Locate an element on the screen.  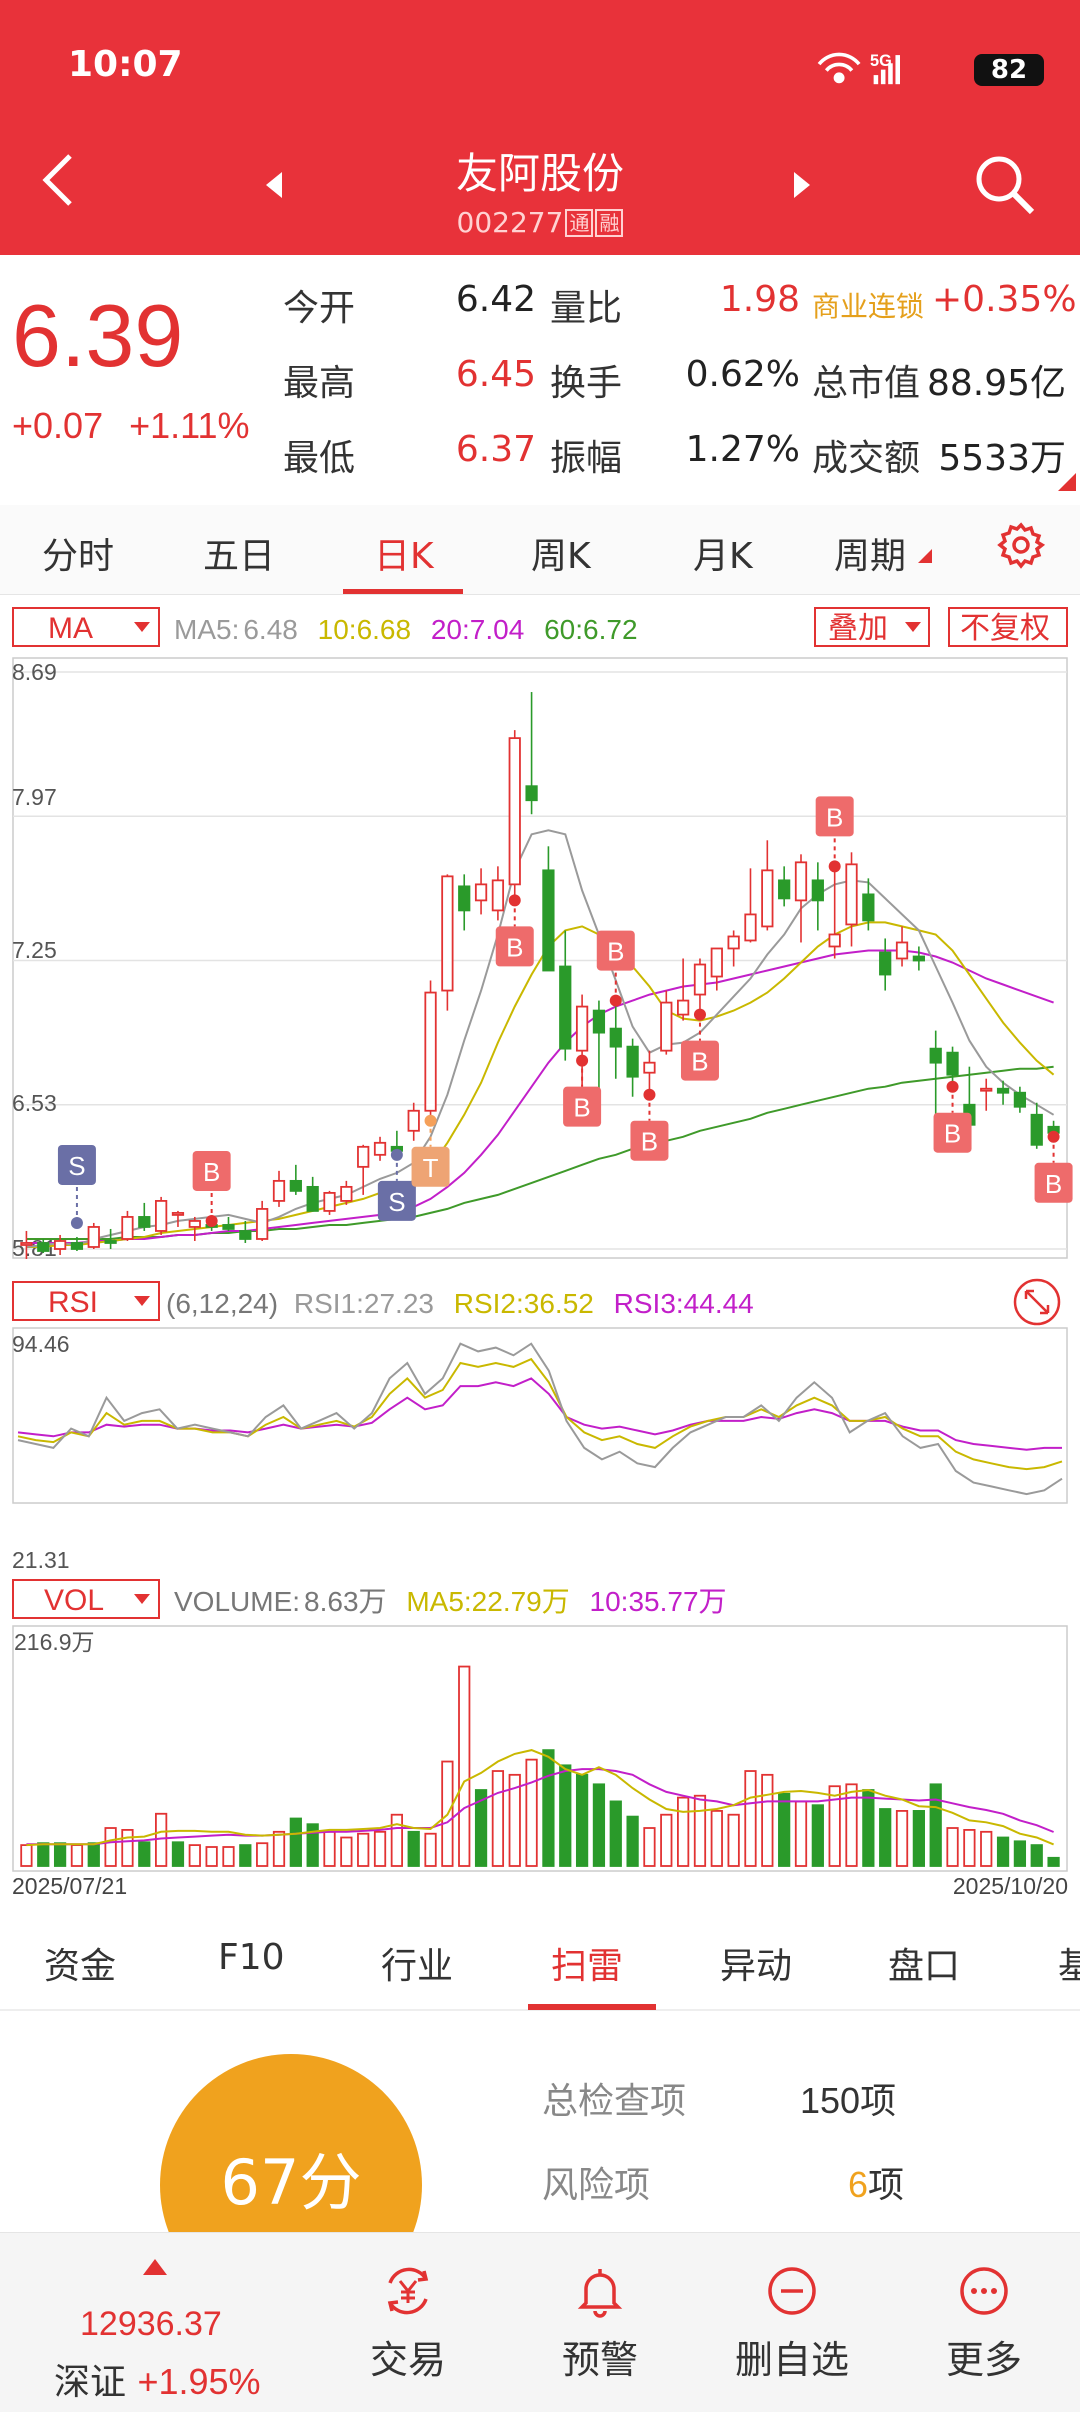
corner-expand-icon is located at coordinates (1067, 482).